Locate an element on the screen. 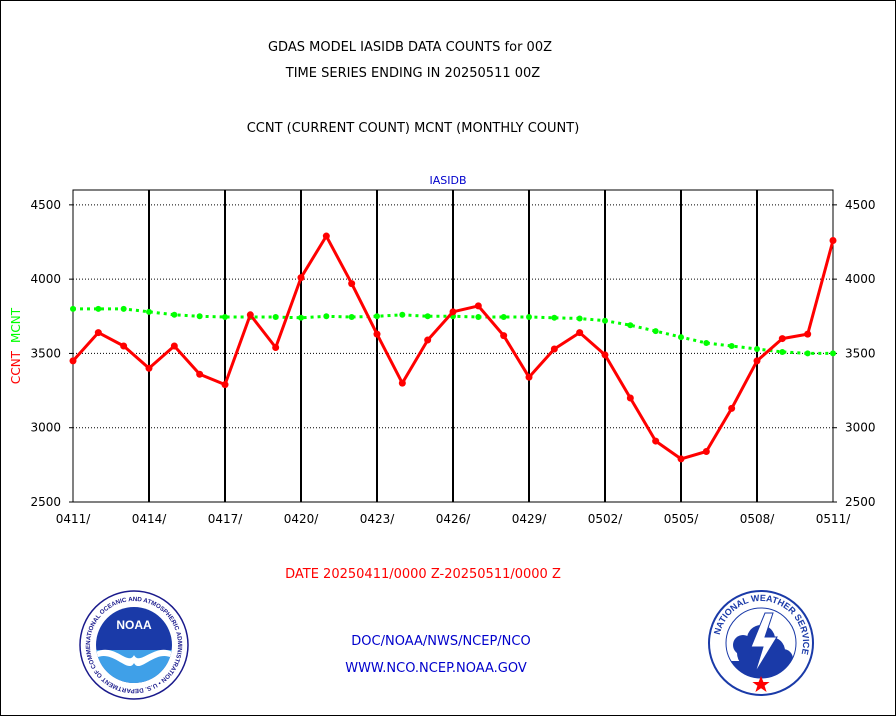 The width and height of the screenshot is (896, 716). plot-title: IASIDB is located at coordinates (447, 180).